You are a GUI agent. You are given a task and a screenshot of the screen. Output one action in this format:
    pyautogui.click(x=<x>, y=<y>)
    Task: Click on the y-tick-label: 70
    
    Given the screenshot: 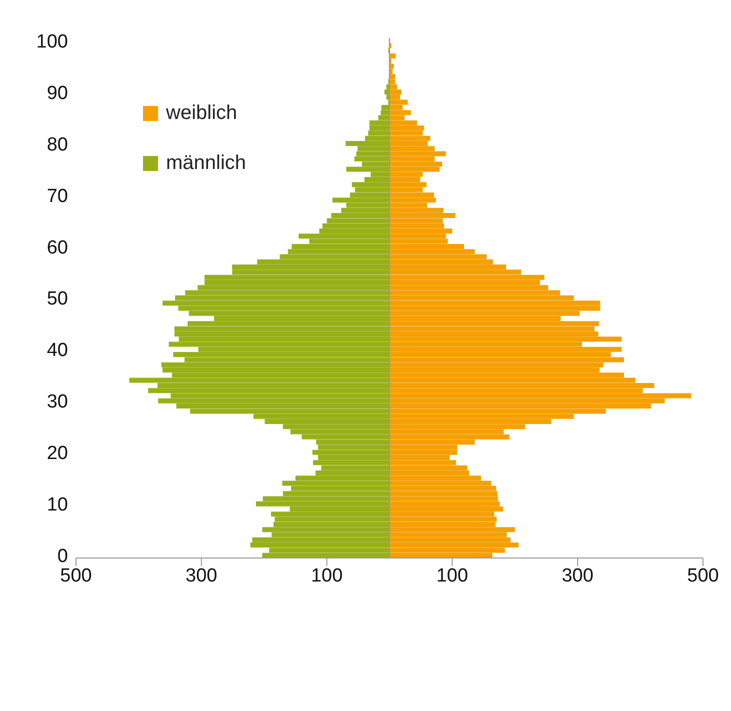 What is the action you would take?
    pyautogui.click(x=57, y=196)
    